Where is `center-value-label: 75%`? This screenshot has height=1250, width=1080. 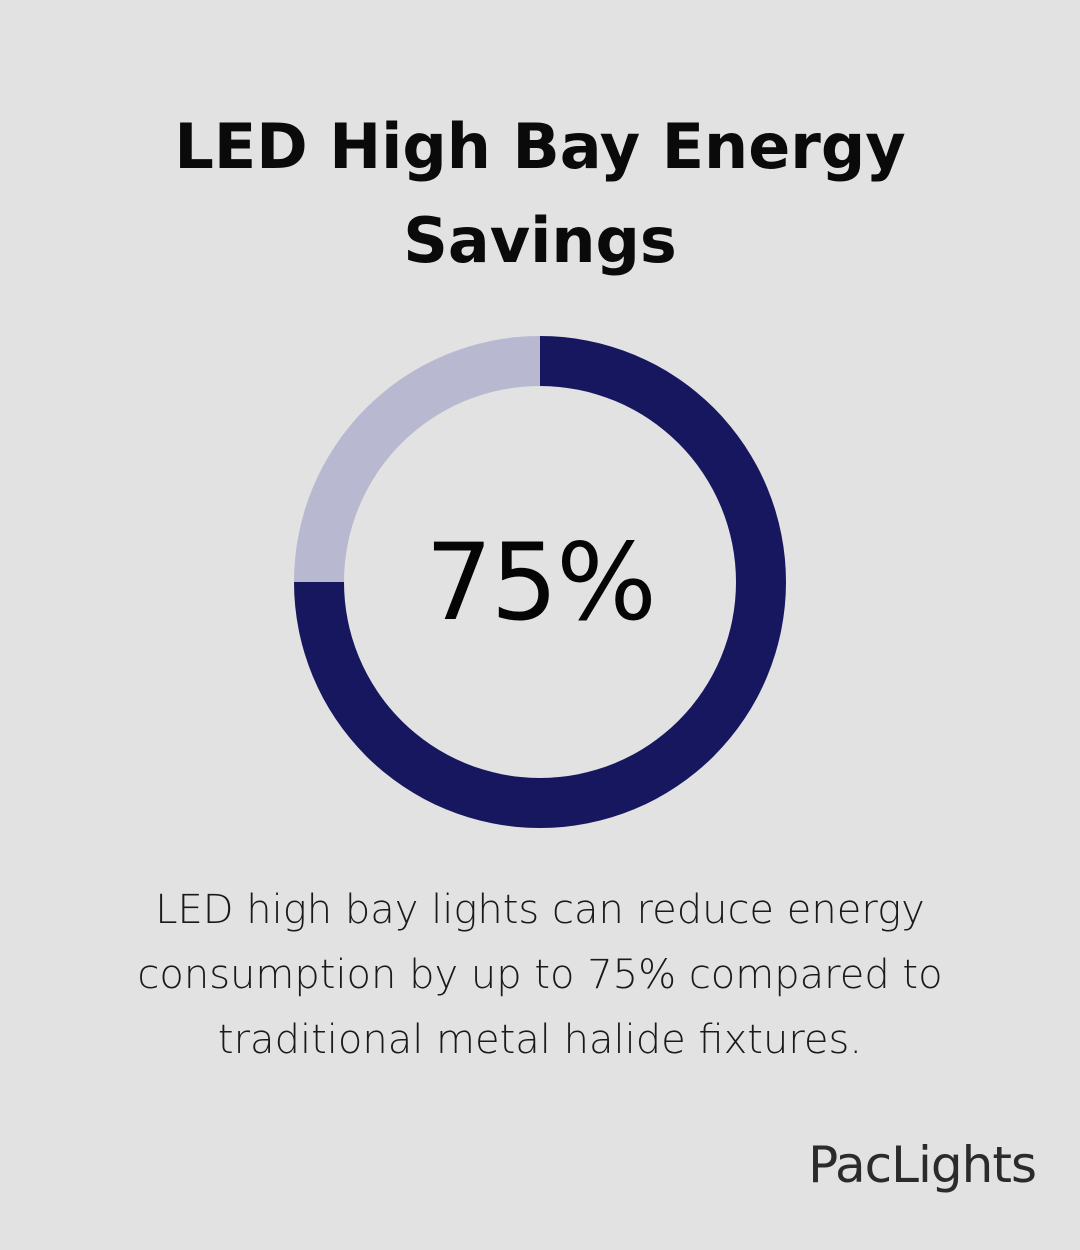 center-value-label: 75% is located at coordinates (541, 582).